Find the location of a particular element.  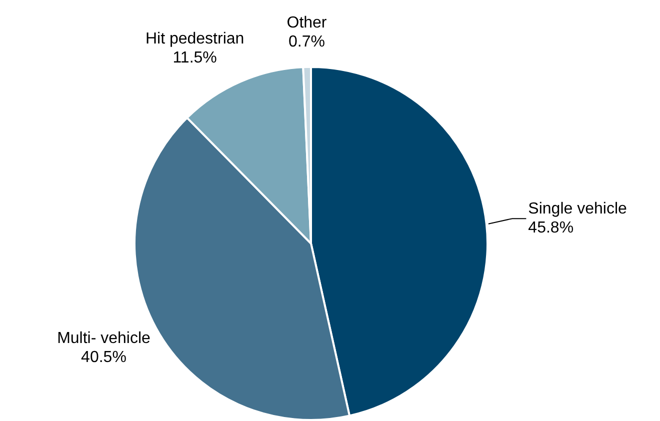

data-label: 45.8% is located at coordinates (551, 227).